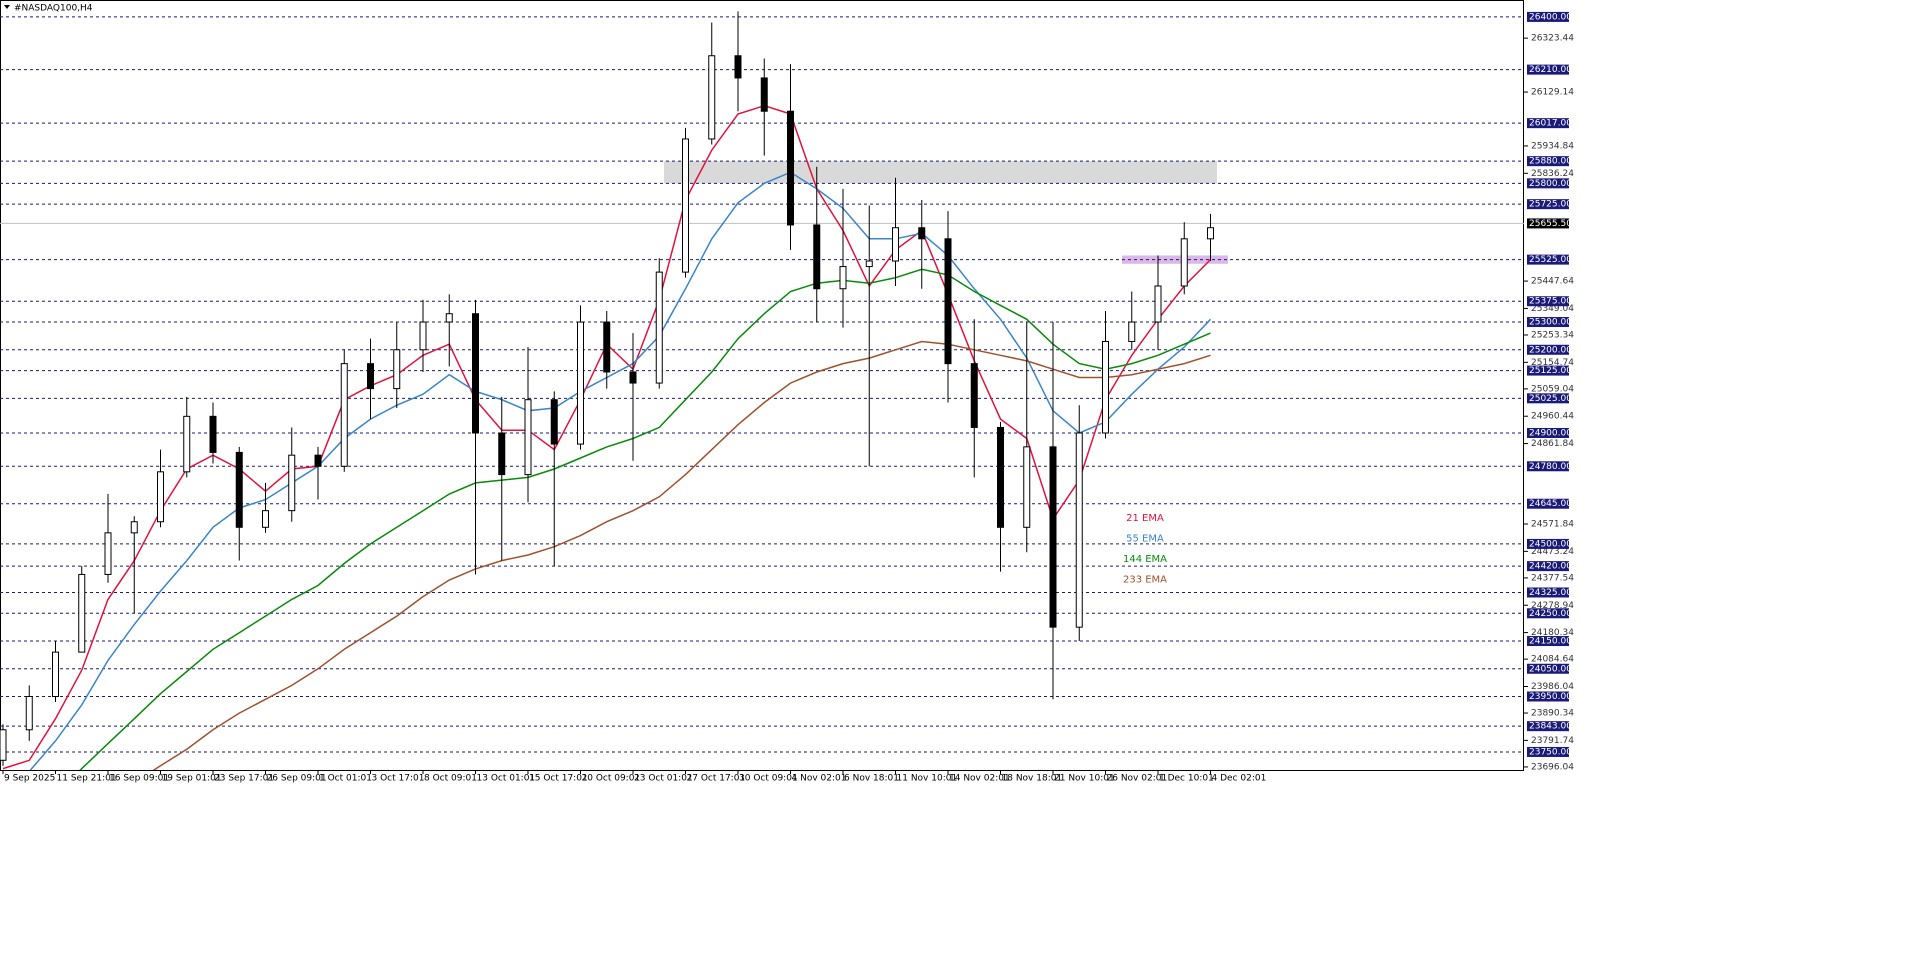  What do you see at coordinates (192, 779) in the screenshot?
I see `x-tick-label: 19 Sep 01:01` at bounding box center [192, 779].